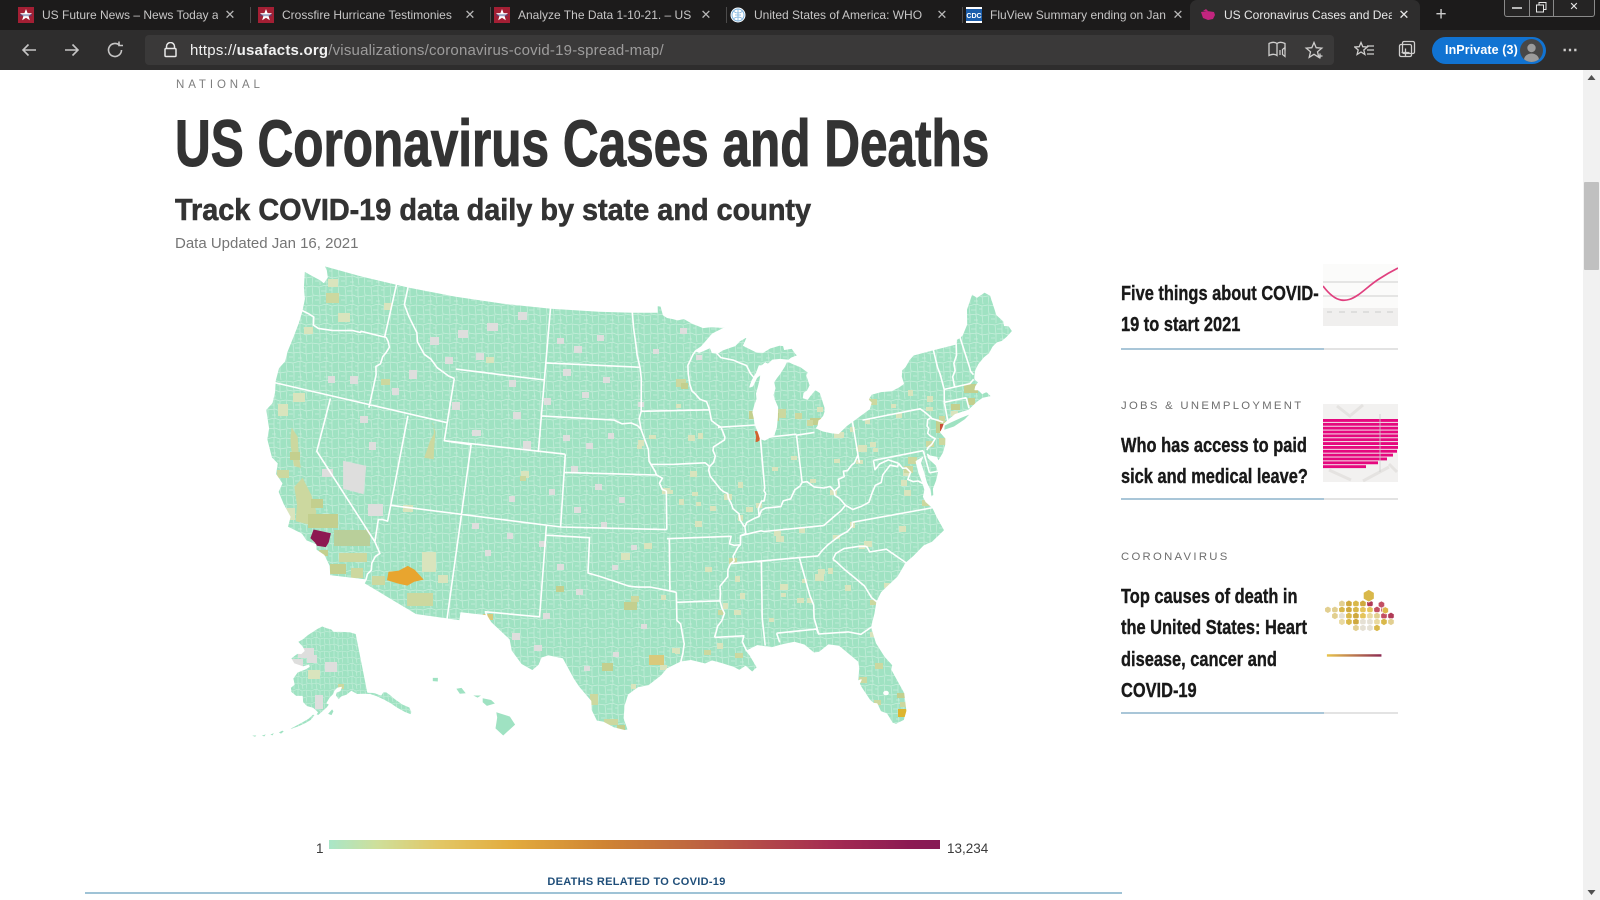 This screenshot has width=1600, height=900. What do you see at coordinates (973, 16) in the screenshot?
I see `svg-text: CDC` at bounding box center [973, 16].